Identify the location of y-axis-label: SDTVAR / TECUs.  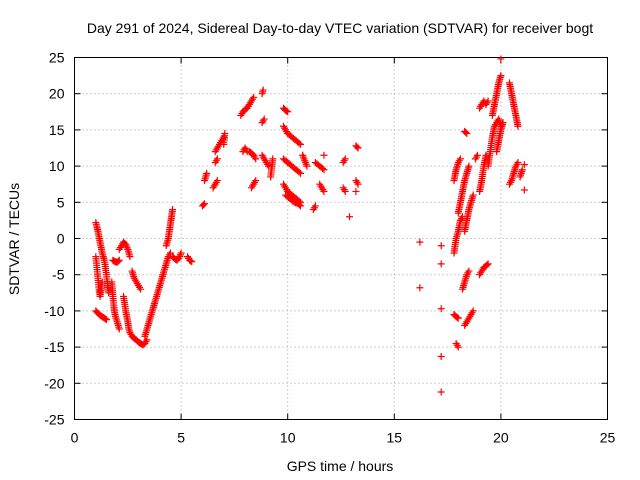
(14, 239).